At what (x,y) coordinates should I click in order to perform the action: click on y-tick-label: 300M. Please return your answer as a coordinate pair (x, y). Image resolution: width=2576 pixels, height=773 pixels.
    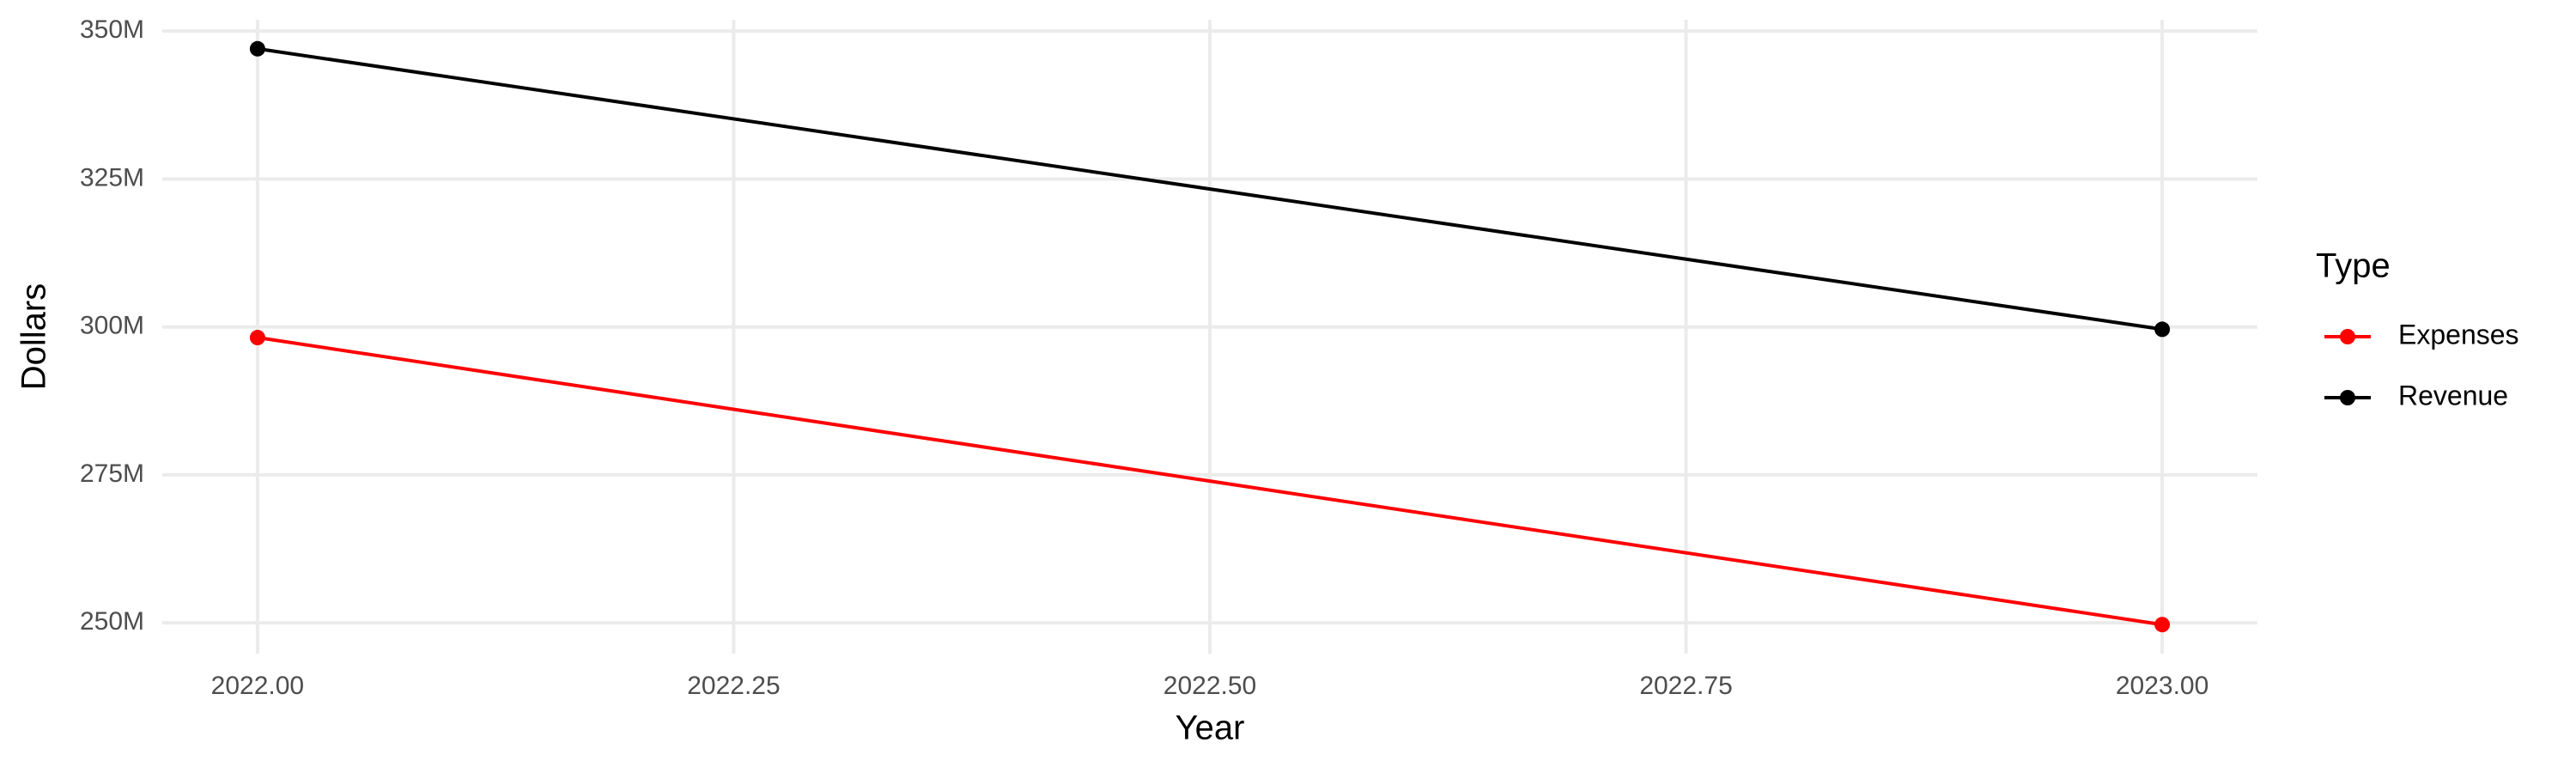
    Looking at the image, I should click on (112, 326).